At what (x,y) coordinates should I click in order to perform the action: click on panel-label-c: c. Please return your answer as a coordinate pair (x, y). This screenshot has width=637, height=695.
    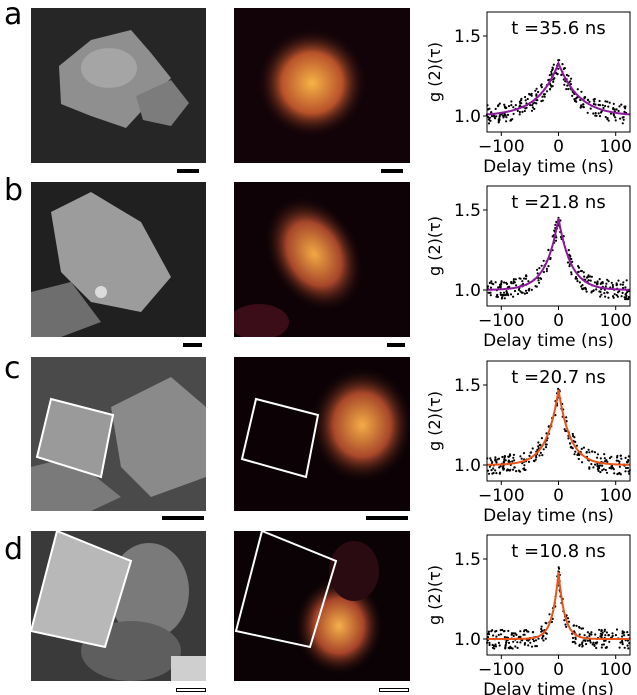
    Looking at the image, I should click on (12, 368).